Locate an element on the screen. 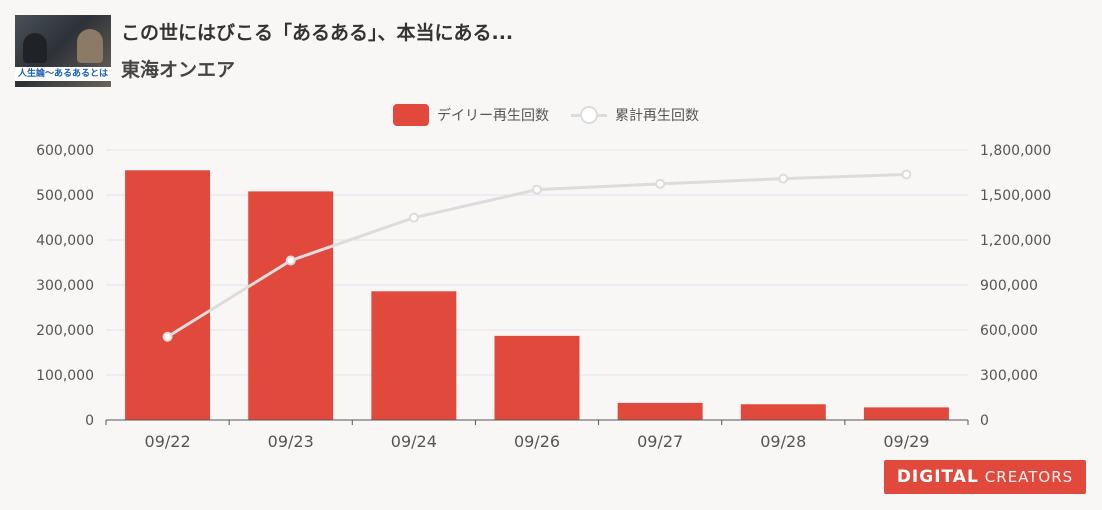 The image size is (1102, 510). x-tick-label: 09/27 is located at coordinates (660, 441).